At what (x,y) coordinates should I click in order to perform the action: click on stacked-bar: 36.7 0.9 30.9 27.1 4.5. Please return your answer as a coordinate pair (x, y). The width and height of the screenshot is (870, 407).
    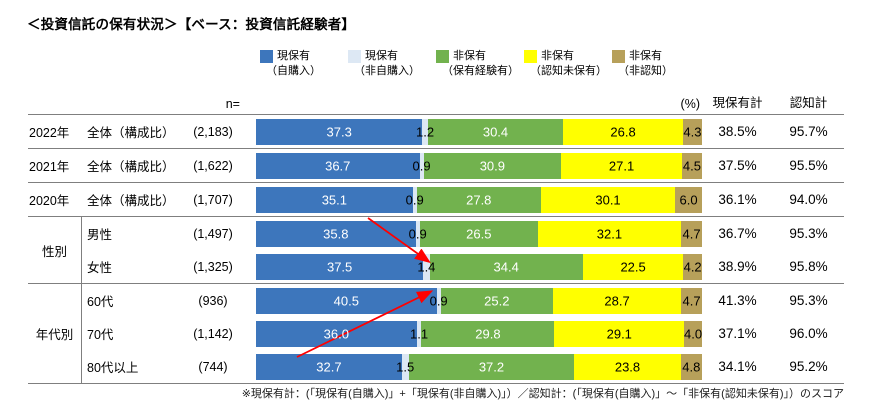
    Looking at the image, I should click on (479, 165).